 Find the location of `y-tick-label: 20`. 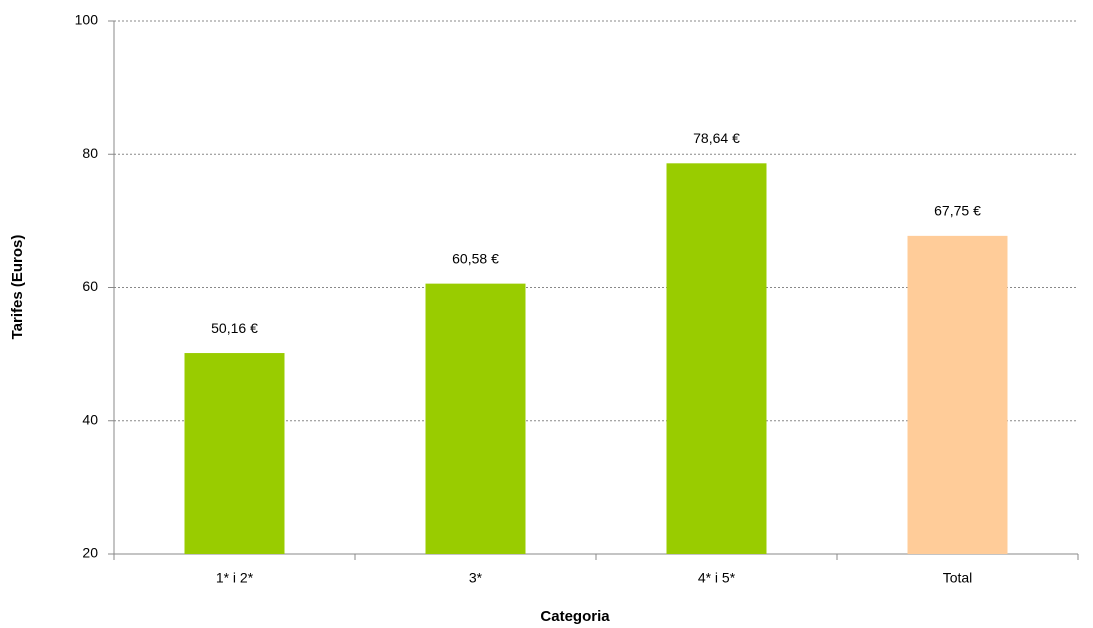

y-tick-label: 20 is located at coordinates (90, 553).